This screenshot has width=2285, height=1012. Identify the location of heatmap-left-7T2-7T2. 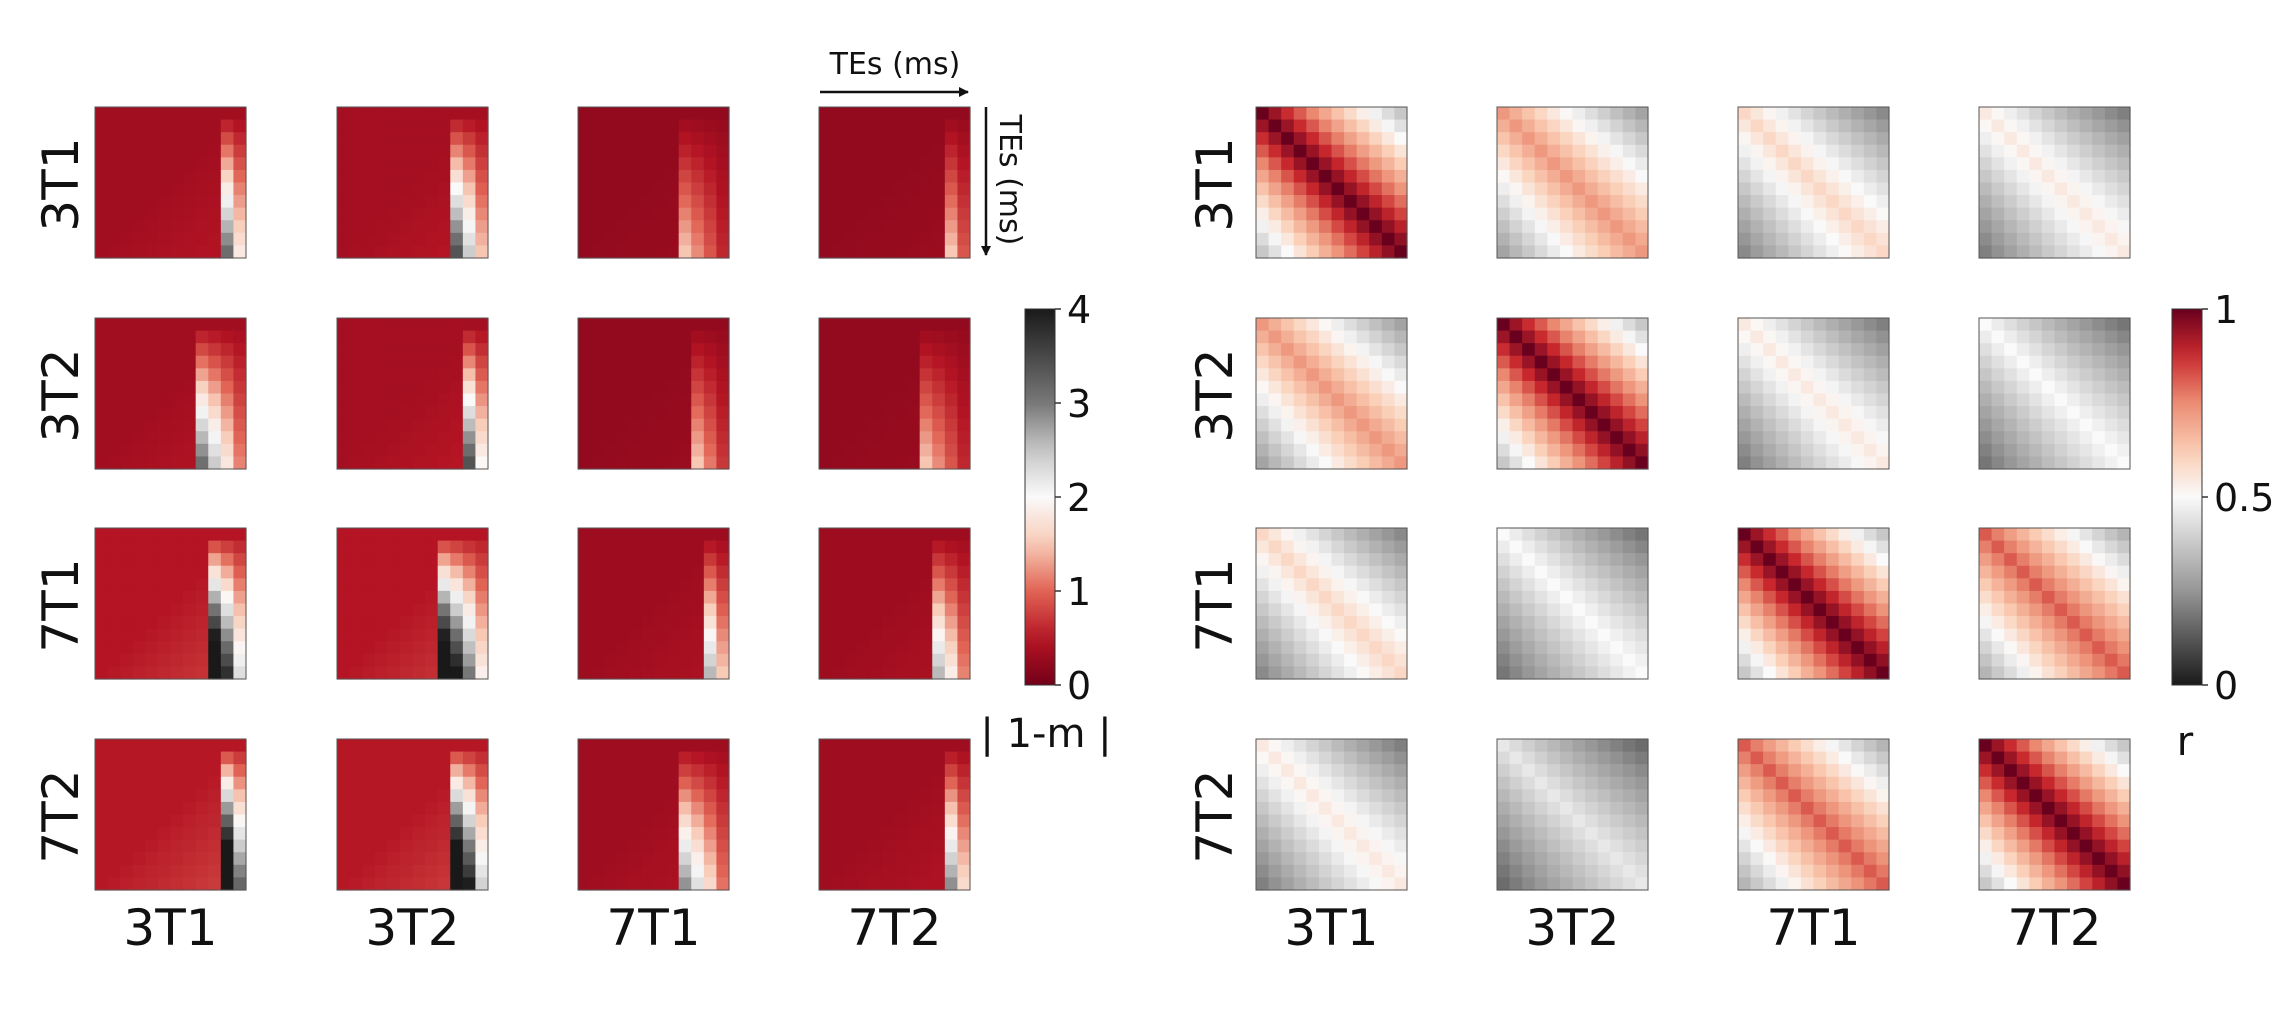
(894, 814).